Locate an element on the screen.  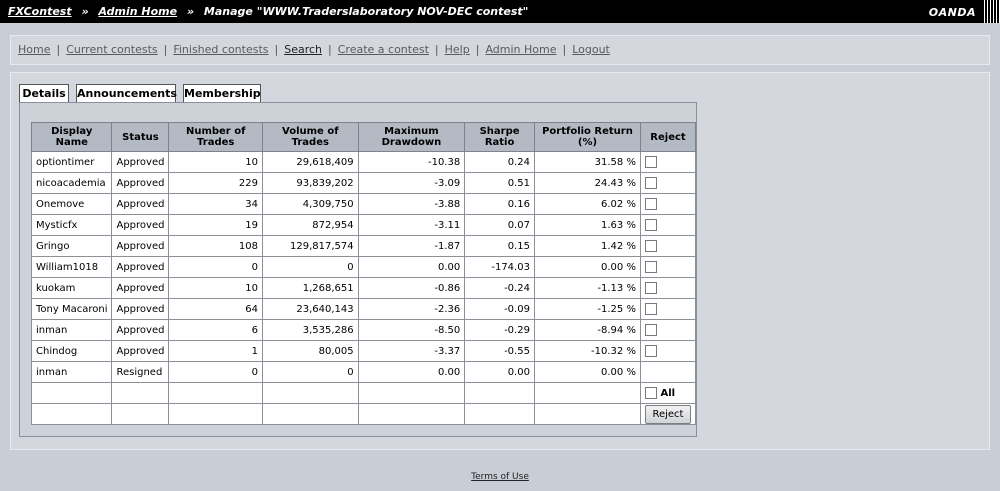
tab-announcements: Announcements is located at coordinates (126, 93).